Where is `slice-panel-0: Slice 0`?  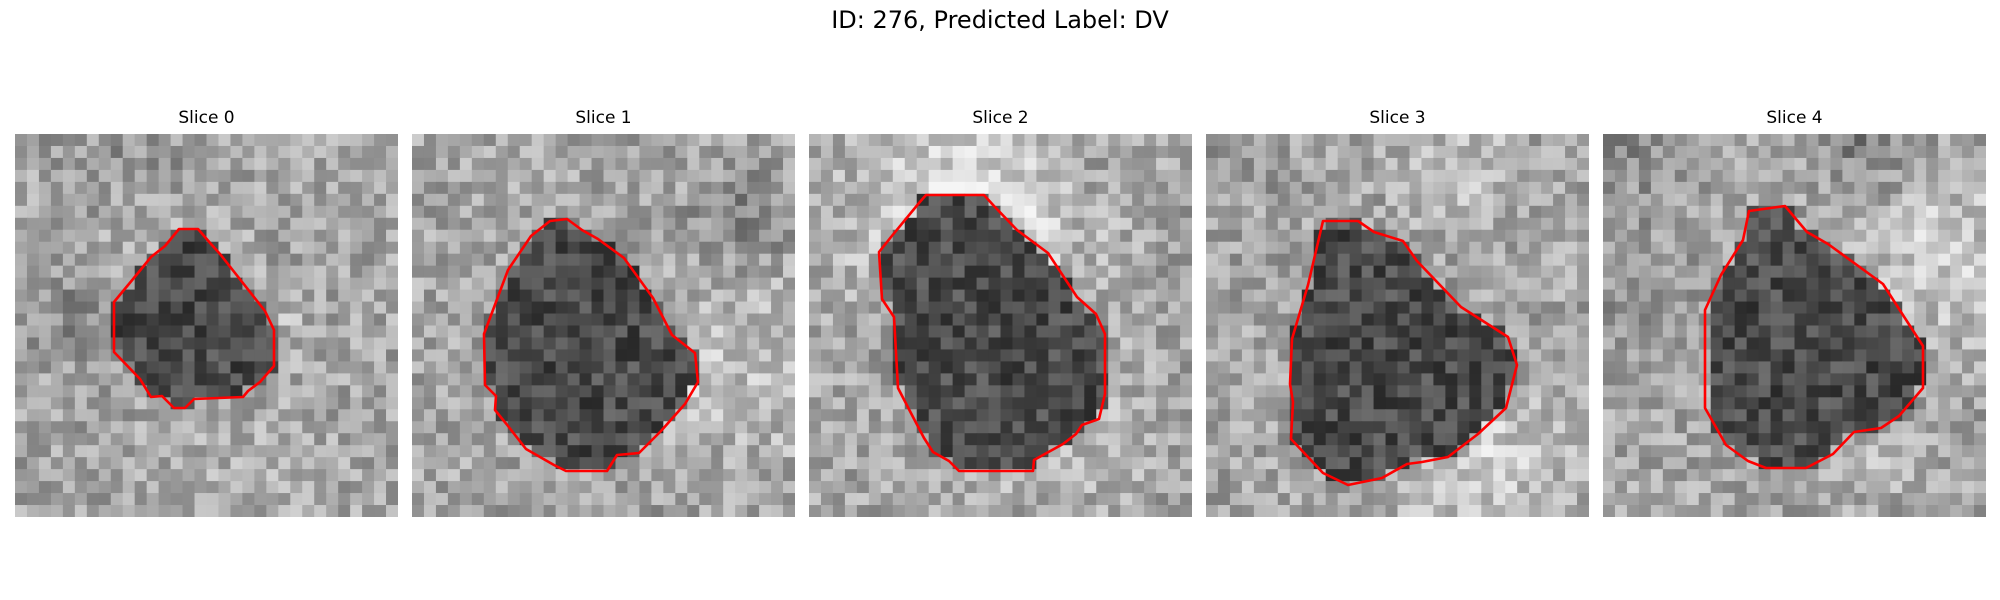 slice-panel-0: Slice 0 is located at coordinates (206, 313).